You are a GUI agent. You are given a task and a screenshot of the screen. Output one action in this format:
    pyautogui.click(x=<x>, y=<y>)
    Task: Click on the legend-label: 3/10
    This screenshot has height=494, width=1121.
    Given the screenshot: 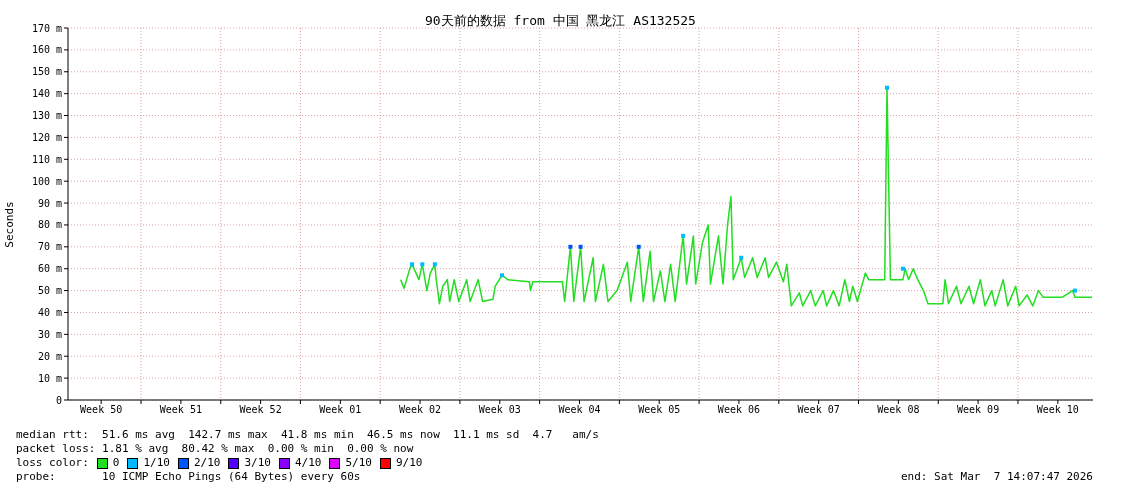 What is the action you would take?
    pyautogui.click(x=257, y=463)
    